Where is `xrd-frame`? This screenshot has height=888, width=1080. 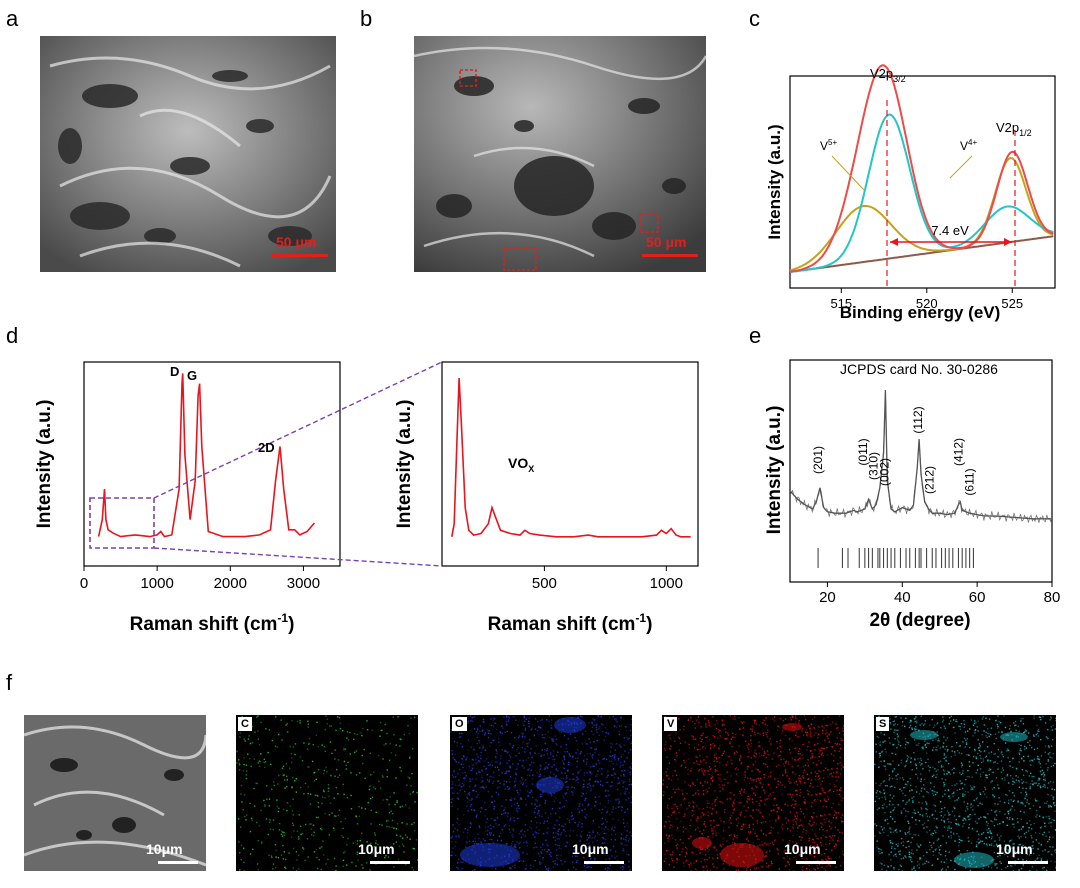
xrd-frame is located at coordinates (921, 471).